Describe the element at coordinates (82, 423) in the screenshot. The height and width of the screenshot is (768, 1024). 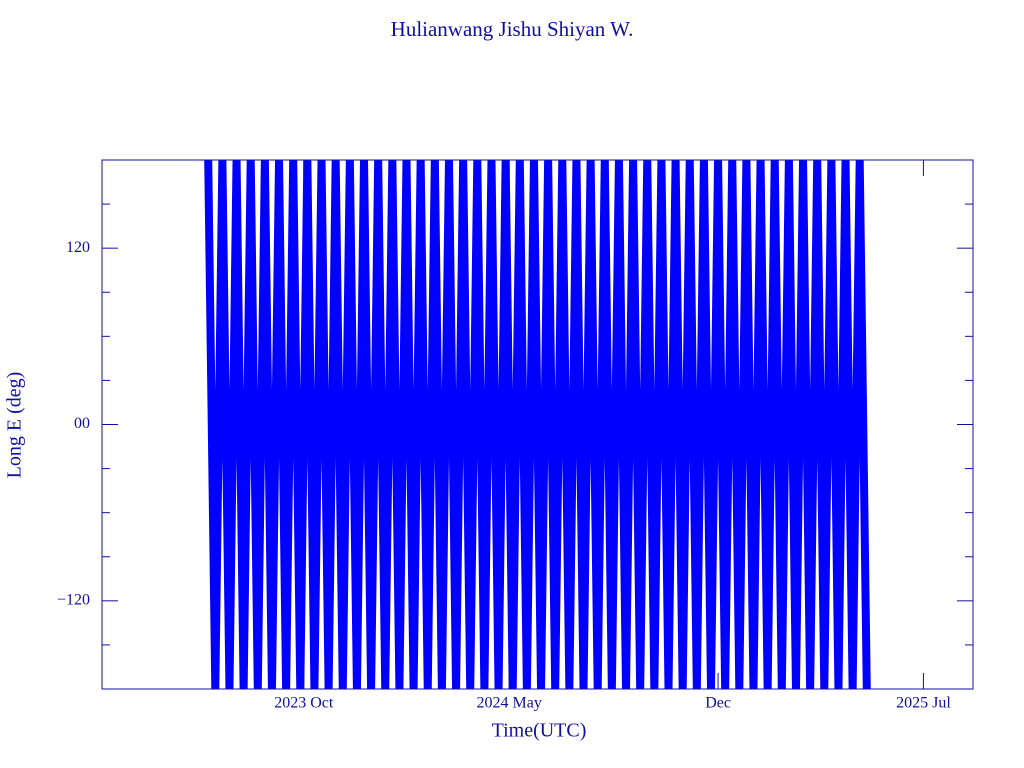
I see `y-tick-label: 00` at that location.